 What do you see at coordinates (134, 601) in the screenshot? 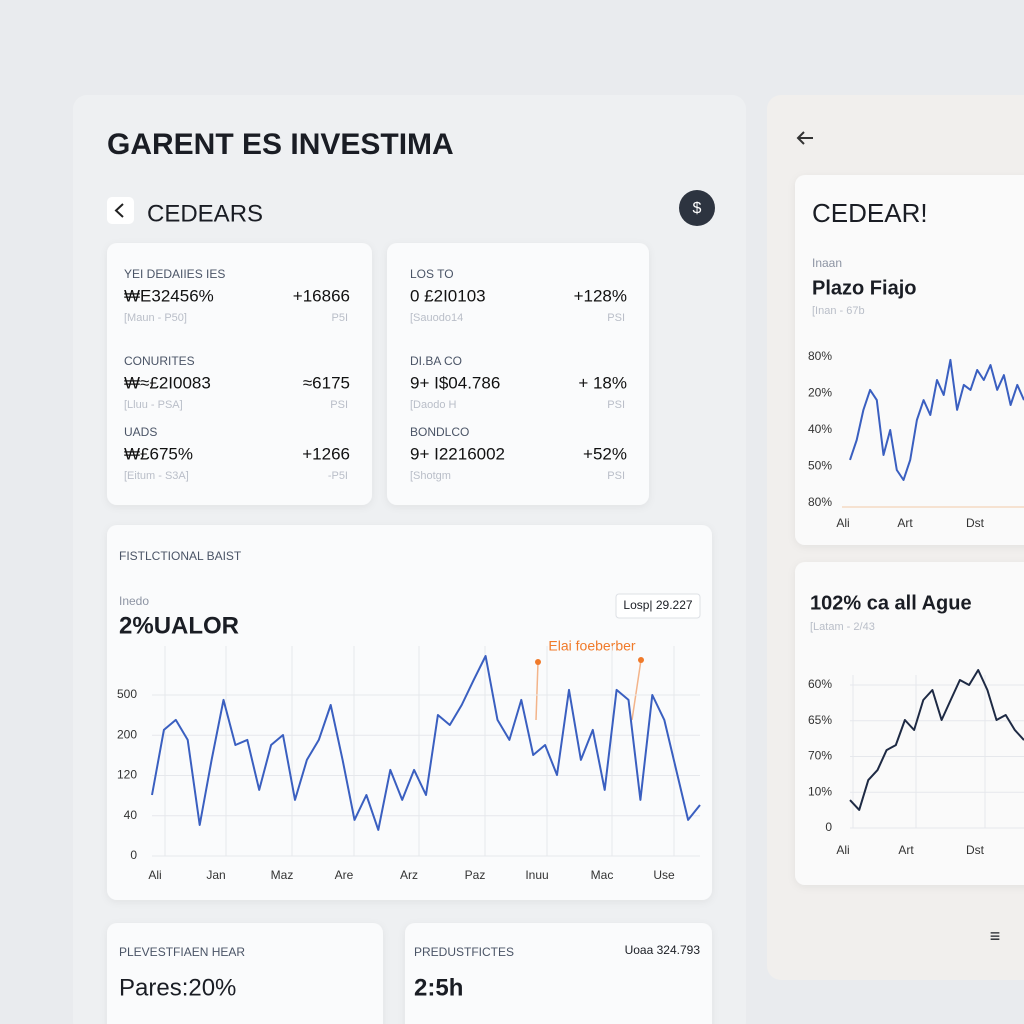
I see `chart-sublabel: Inedo` at bounding box center [134, 601].